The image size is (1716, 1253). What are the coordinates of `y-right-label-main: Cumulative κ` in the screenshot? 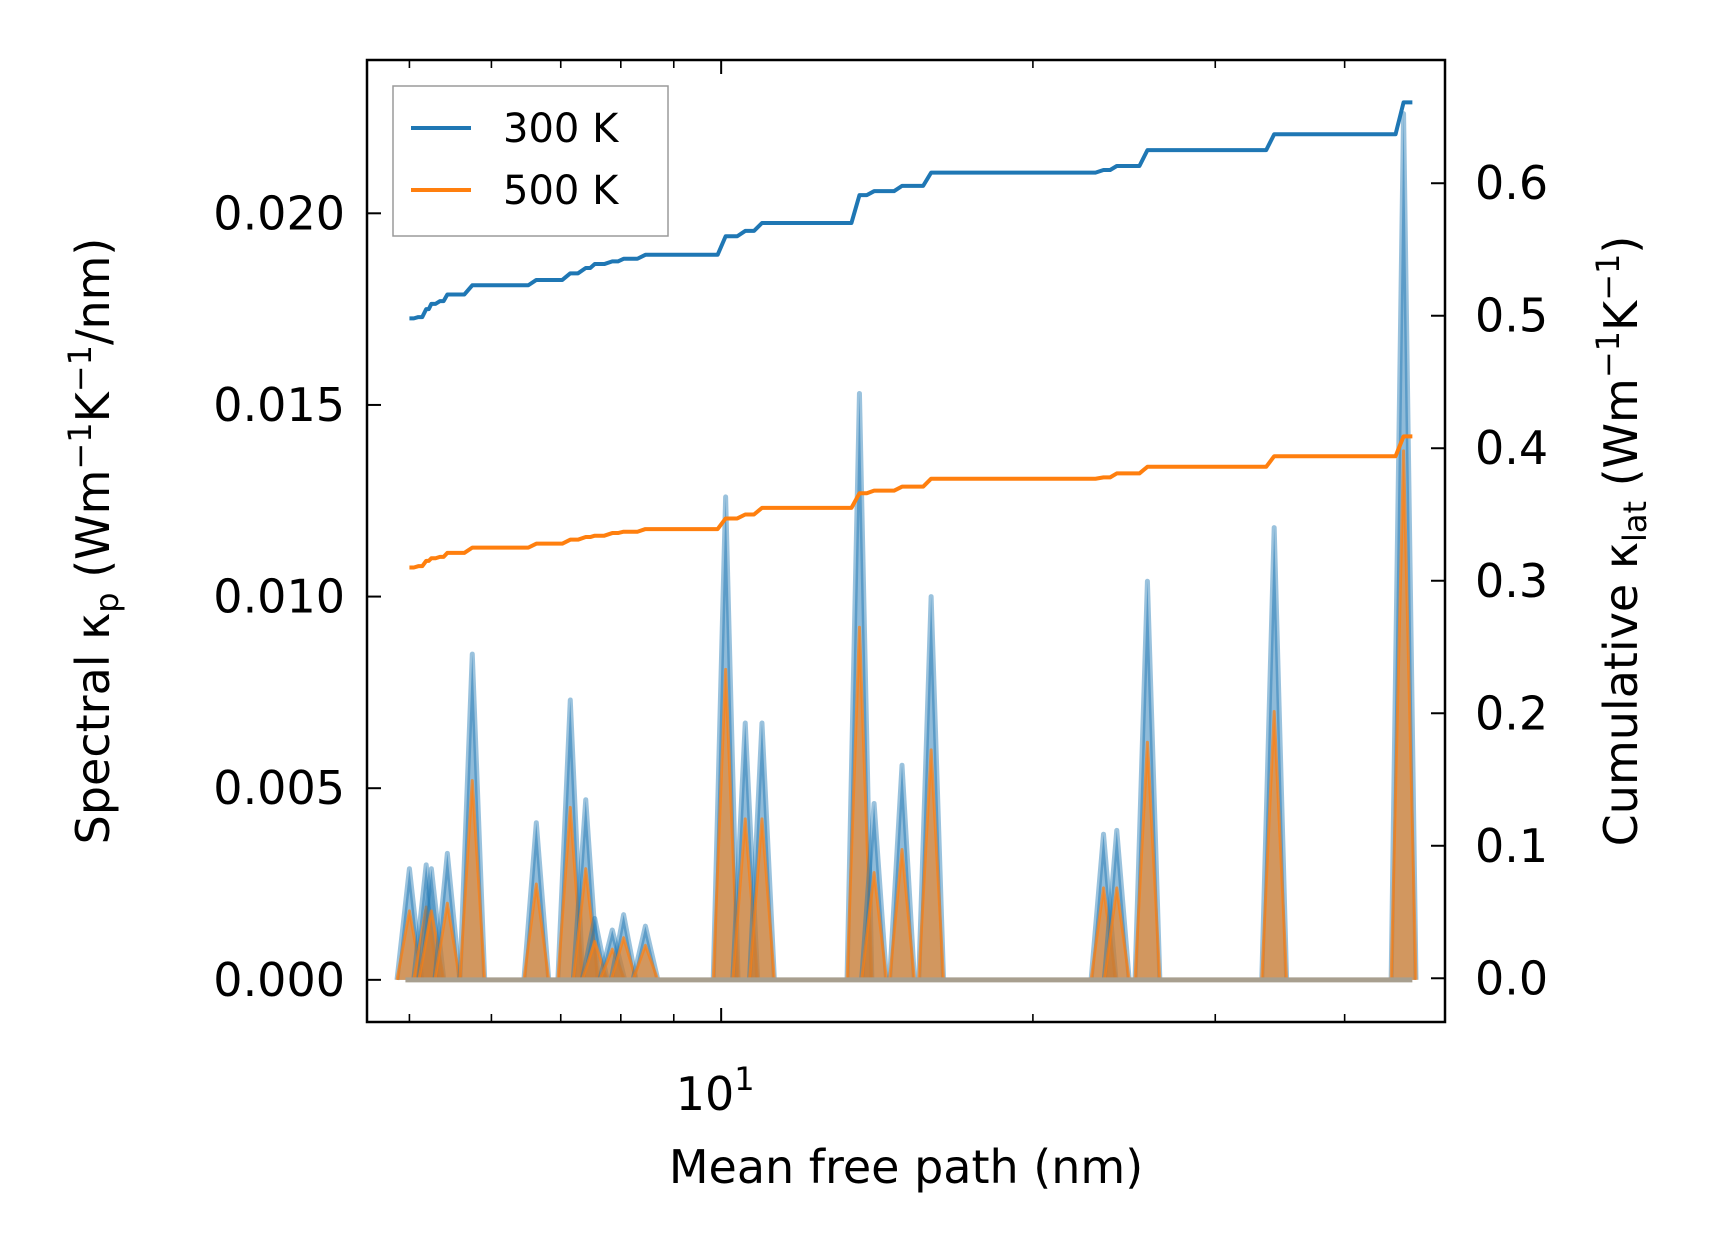 It's located at (1621, 694).